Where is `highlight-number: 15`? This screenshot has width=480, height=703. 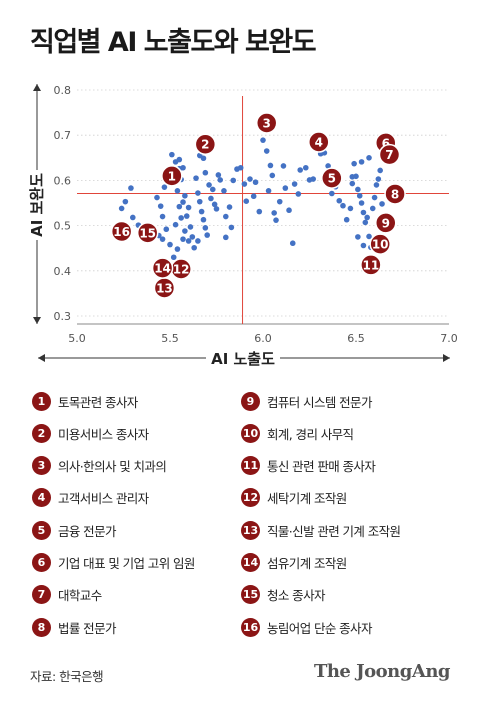 highlight-number: 15 is located at coordinates (147, 233).